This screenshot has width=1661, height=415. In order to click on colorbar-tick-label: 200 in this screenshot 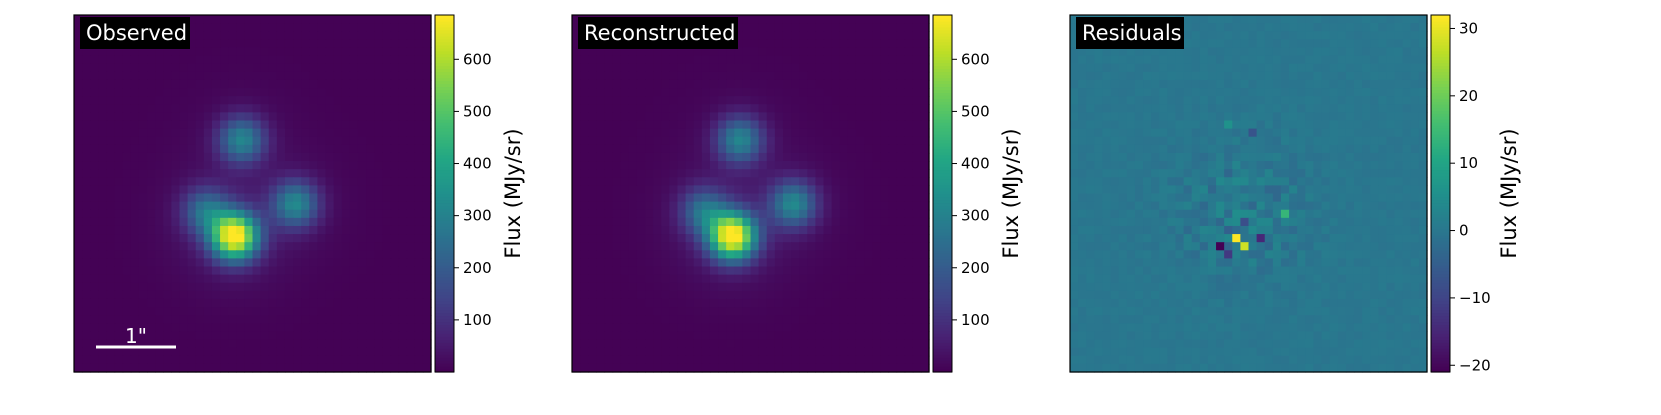, I will do `click(975, 268)`.